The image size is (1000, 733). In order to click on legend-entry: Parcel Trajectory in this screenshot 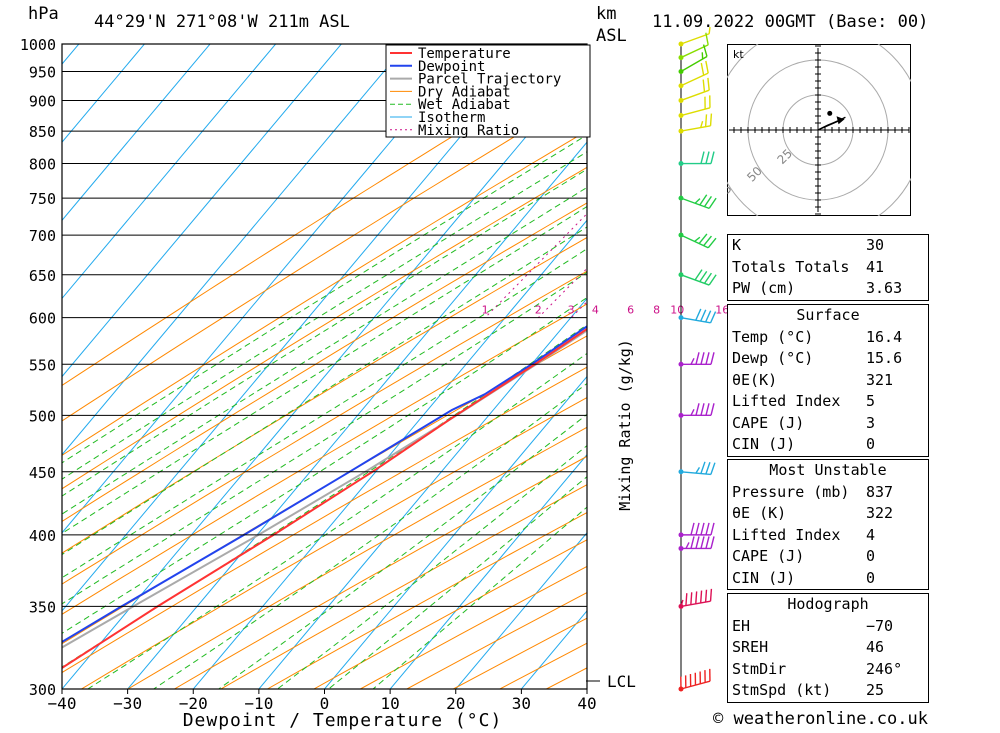, I will do `click(489, 80)`.